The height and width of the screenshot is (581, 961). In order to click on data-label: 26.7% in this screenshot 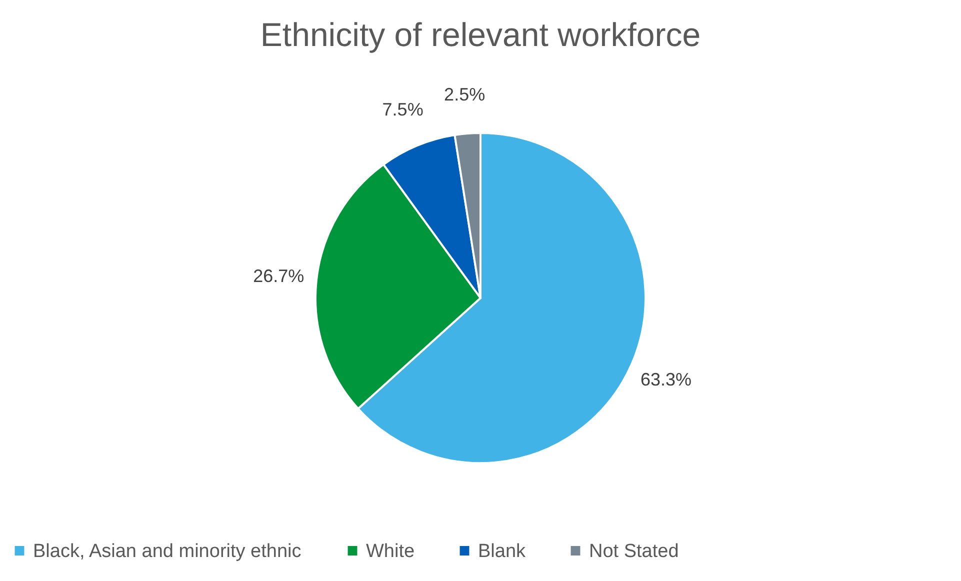, I will do `click(278, 276)`.